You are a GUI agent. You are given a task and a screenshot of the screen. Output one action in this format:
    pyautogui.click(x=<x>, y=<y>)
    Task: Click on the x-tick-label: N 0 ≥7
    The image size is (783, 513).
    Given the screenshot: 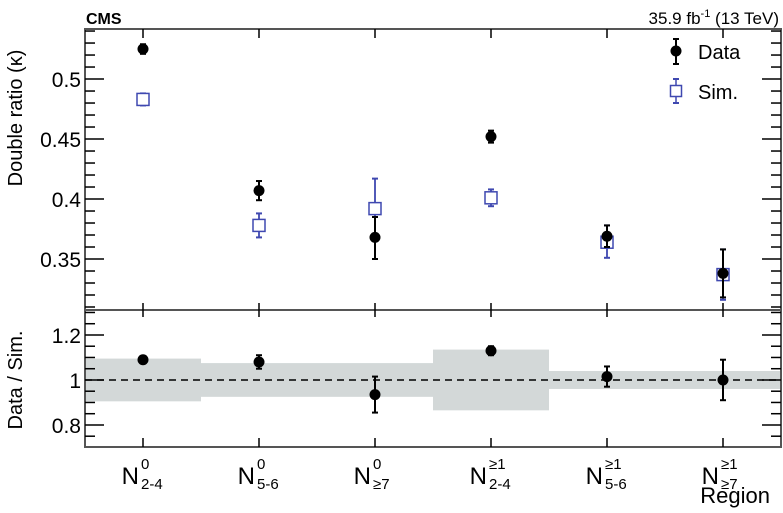 What is the action you would take?
    pyautogui.click(x=372, y=474)
    